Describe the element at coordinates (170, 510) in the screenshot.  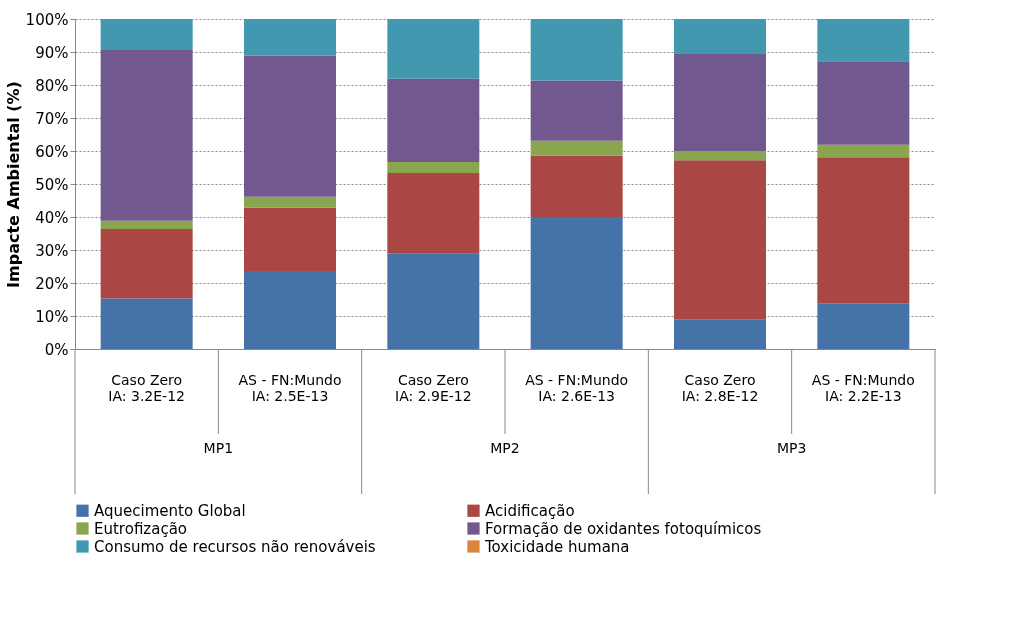
I see `legend-label: Aquecimento Global` at that location.